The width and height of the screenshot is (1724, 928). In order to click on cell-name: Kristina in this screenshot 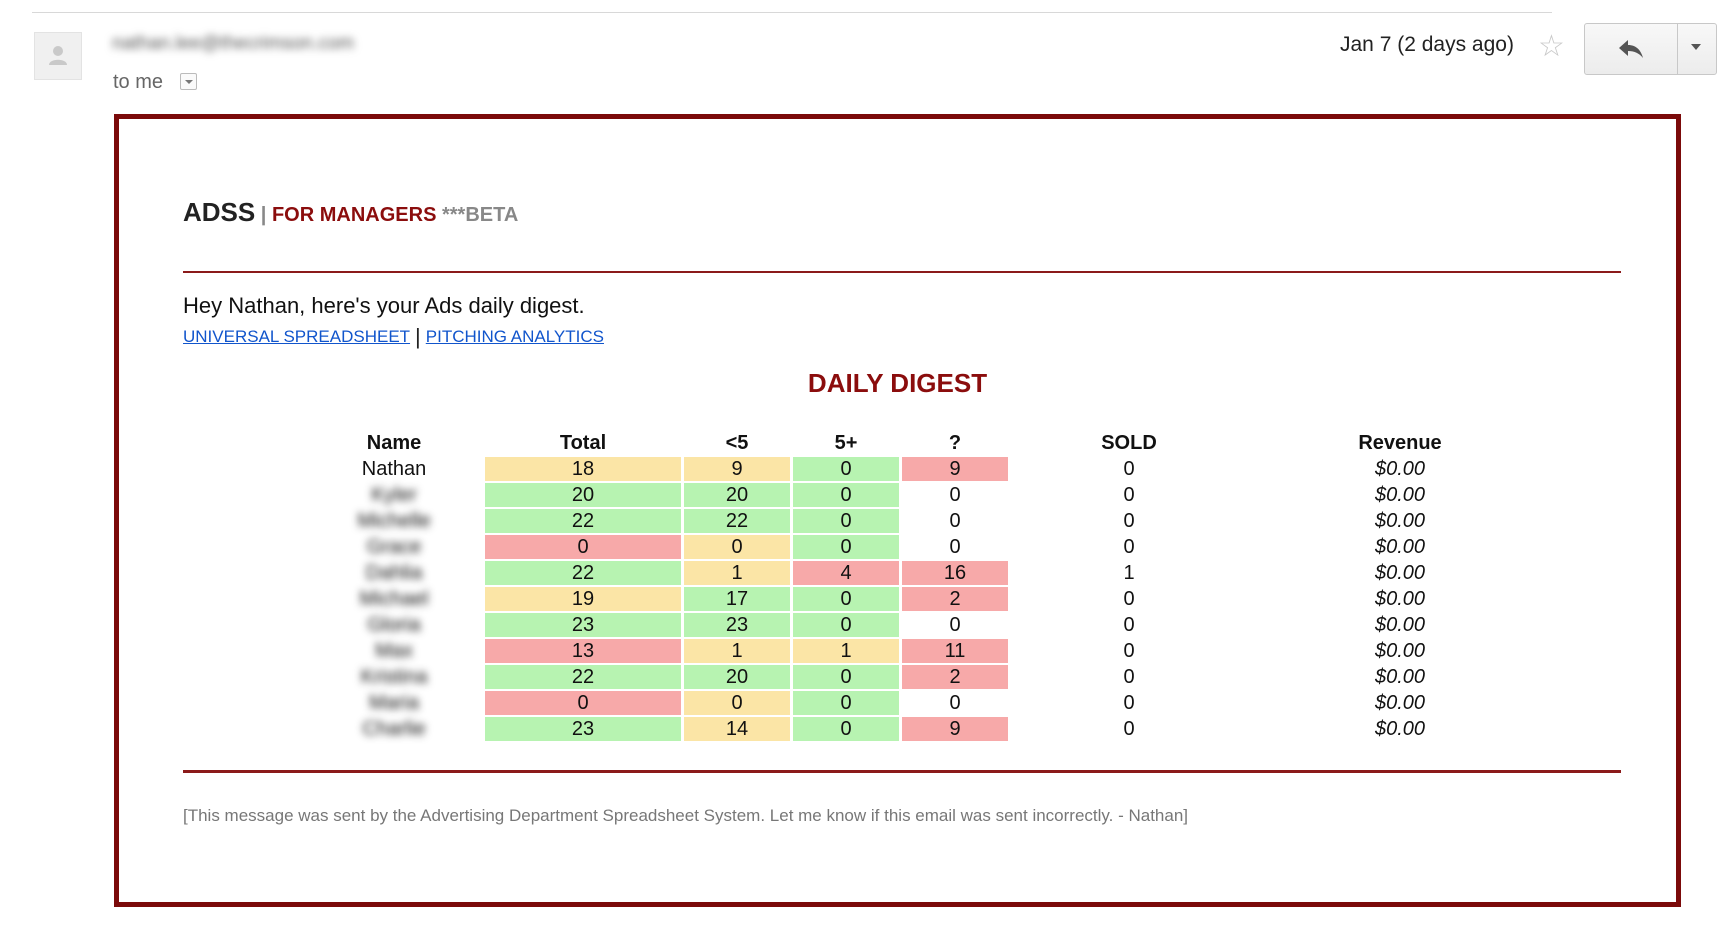, I will do `click(394, 676)`.